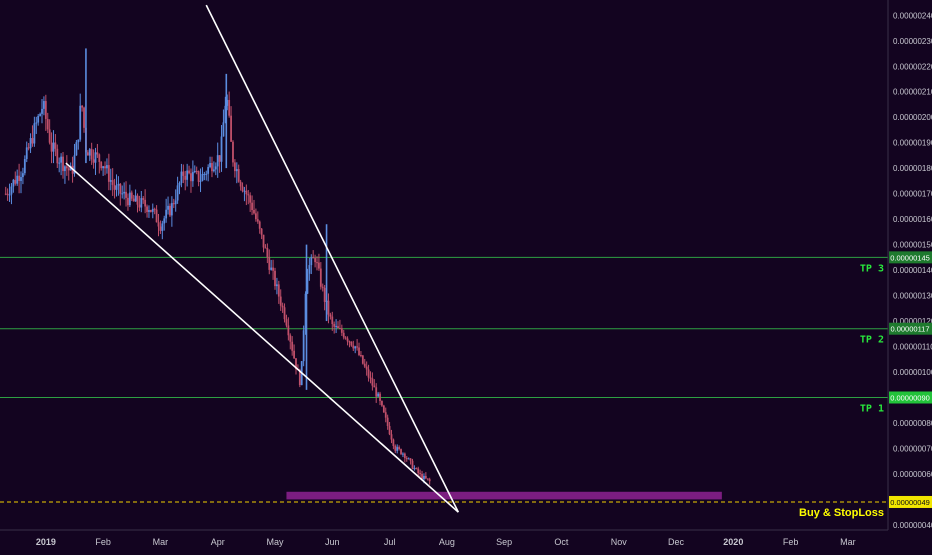  What do you see at coordinates (504, 542) in the screenshot?
I see `time-tick-label: Sep` at bounding box center [504, 542].